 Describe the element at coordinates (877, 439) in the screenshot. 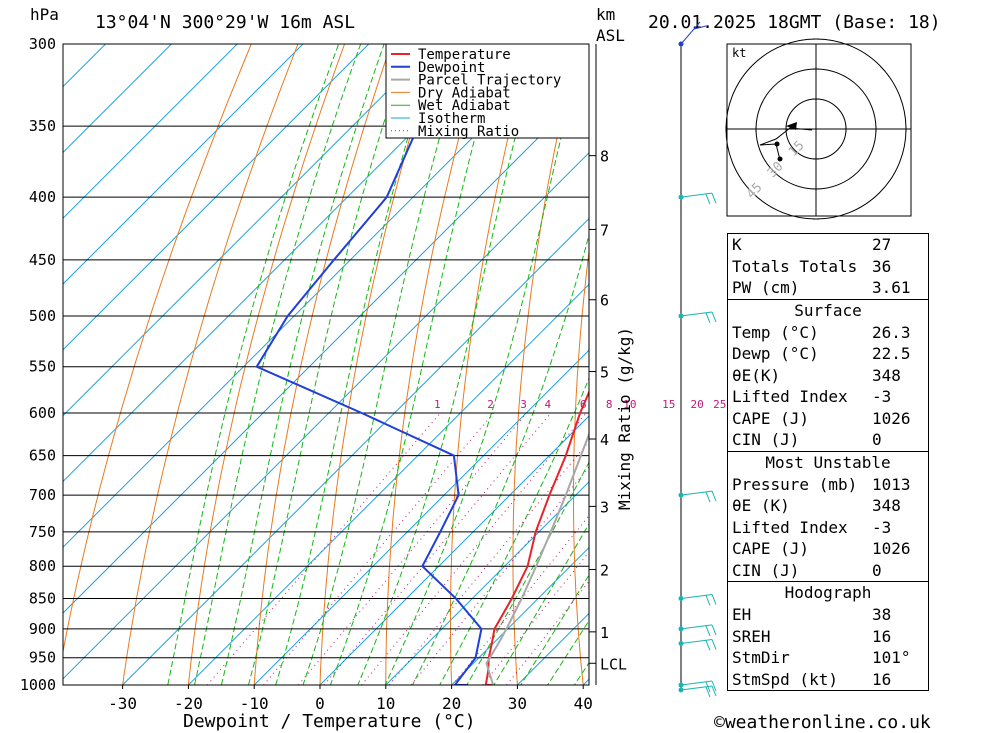

I see `index-value: 0` at that location.